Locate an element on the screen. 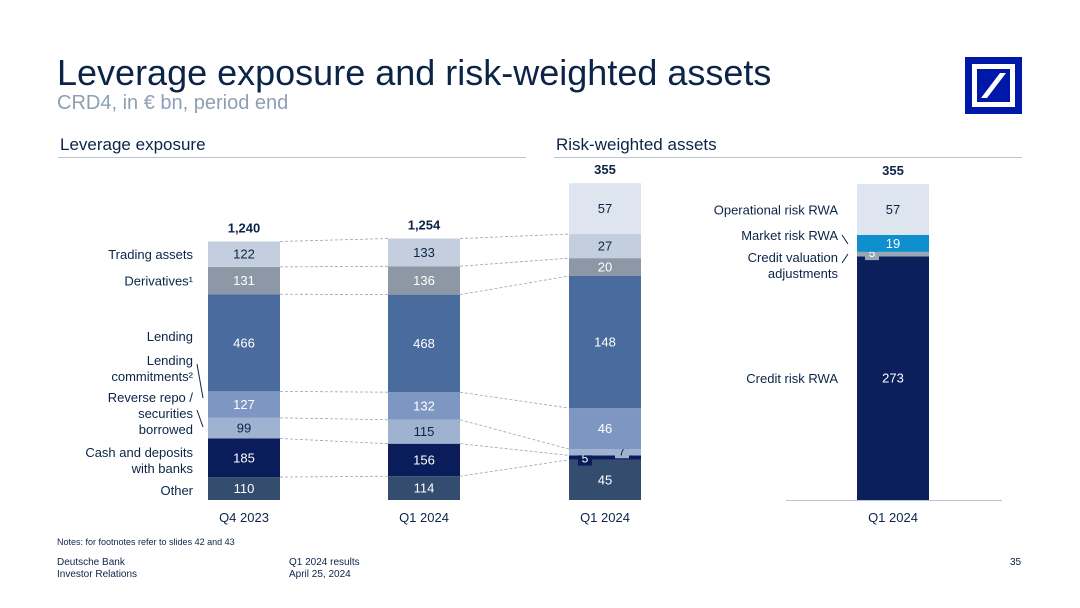 The image size is (1080, 608). rwa-by-category-bar-lending-commitments is located at coordinates (605, 429).